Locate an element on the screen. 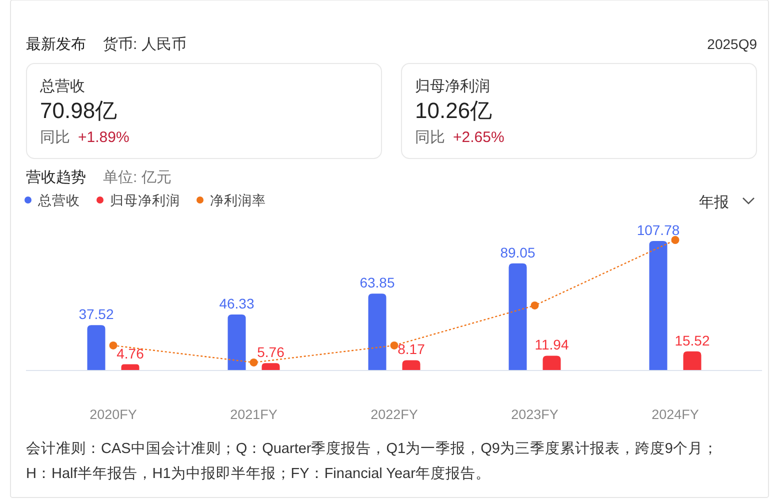 Image resolution: width=779 pixels, height=502 pixels. text: +2.65% is located at coordinates (478, 137).